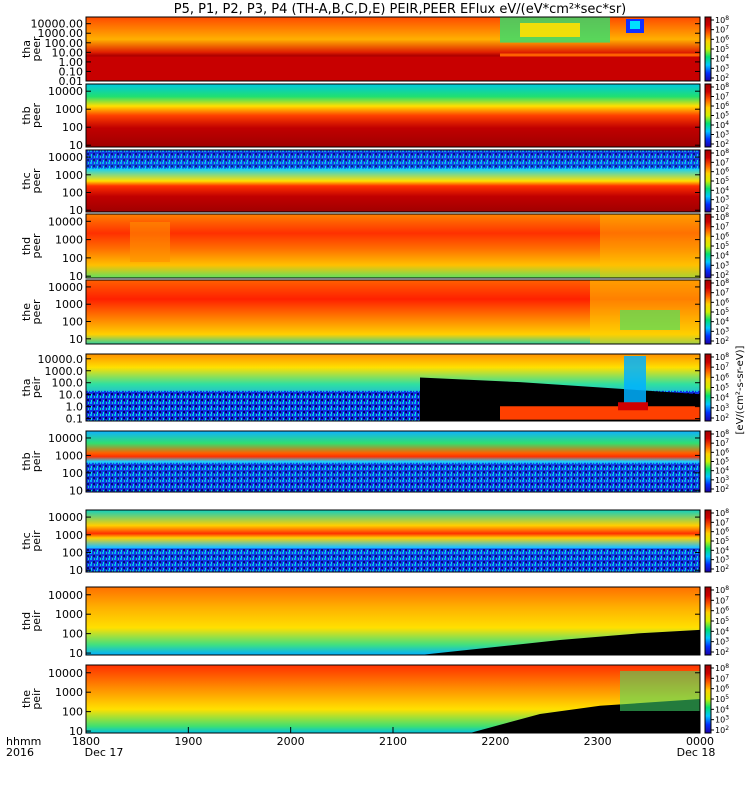  Describe the element at coordinates (57, 24) in the screenshot. I see `y-tick-label: 10000.00` at that location.